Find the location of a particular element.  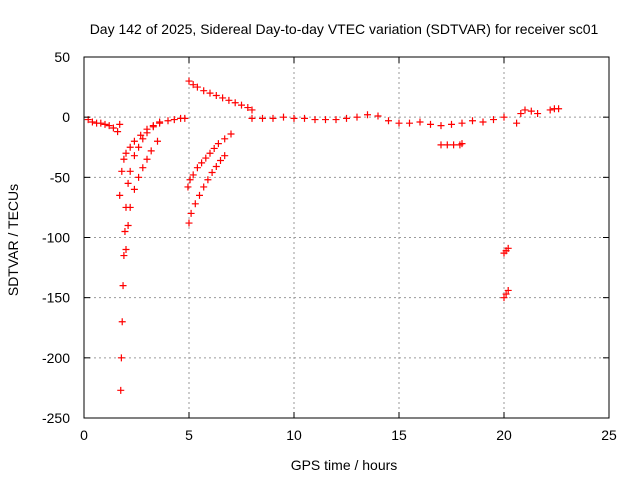

y-tick-label: -250 is located at coordinates (56, 418).